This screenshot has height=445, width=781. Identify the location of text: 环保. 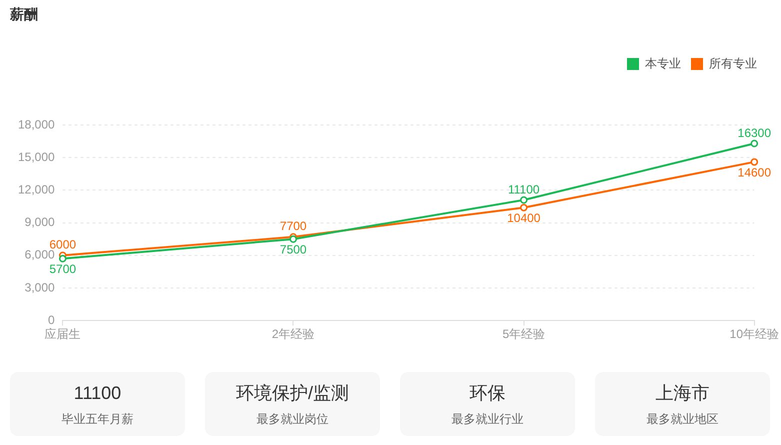
(487, 393).